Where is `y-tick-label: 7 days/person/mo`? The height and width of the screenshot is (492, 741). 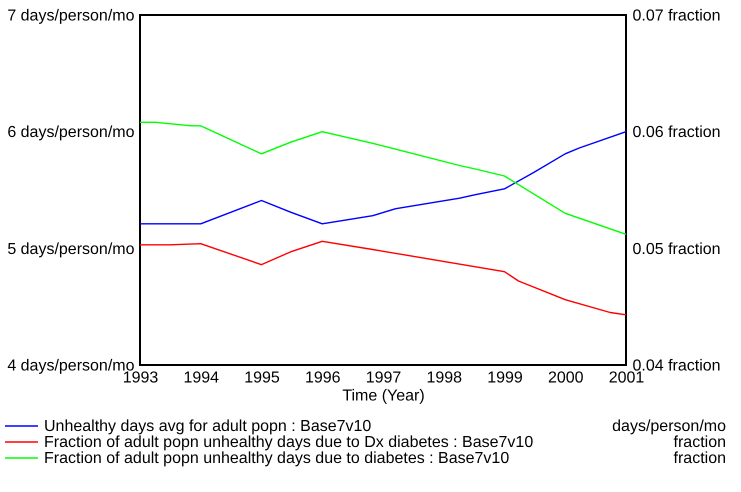
y-tick-label: 7 days/person/mo is located at coordinates (71, 16).